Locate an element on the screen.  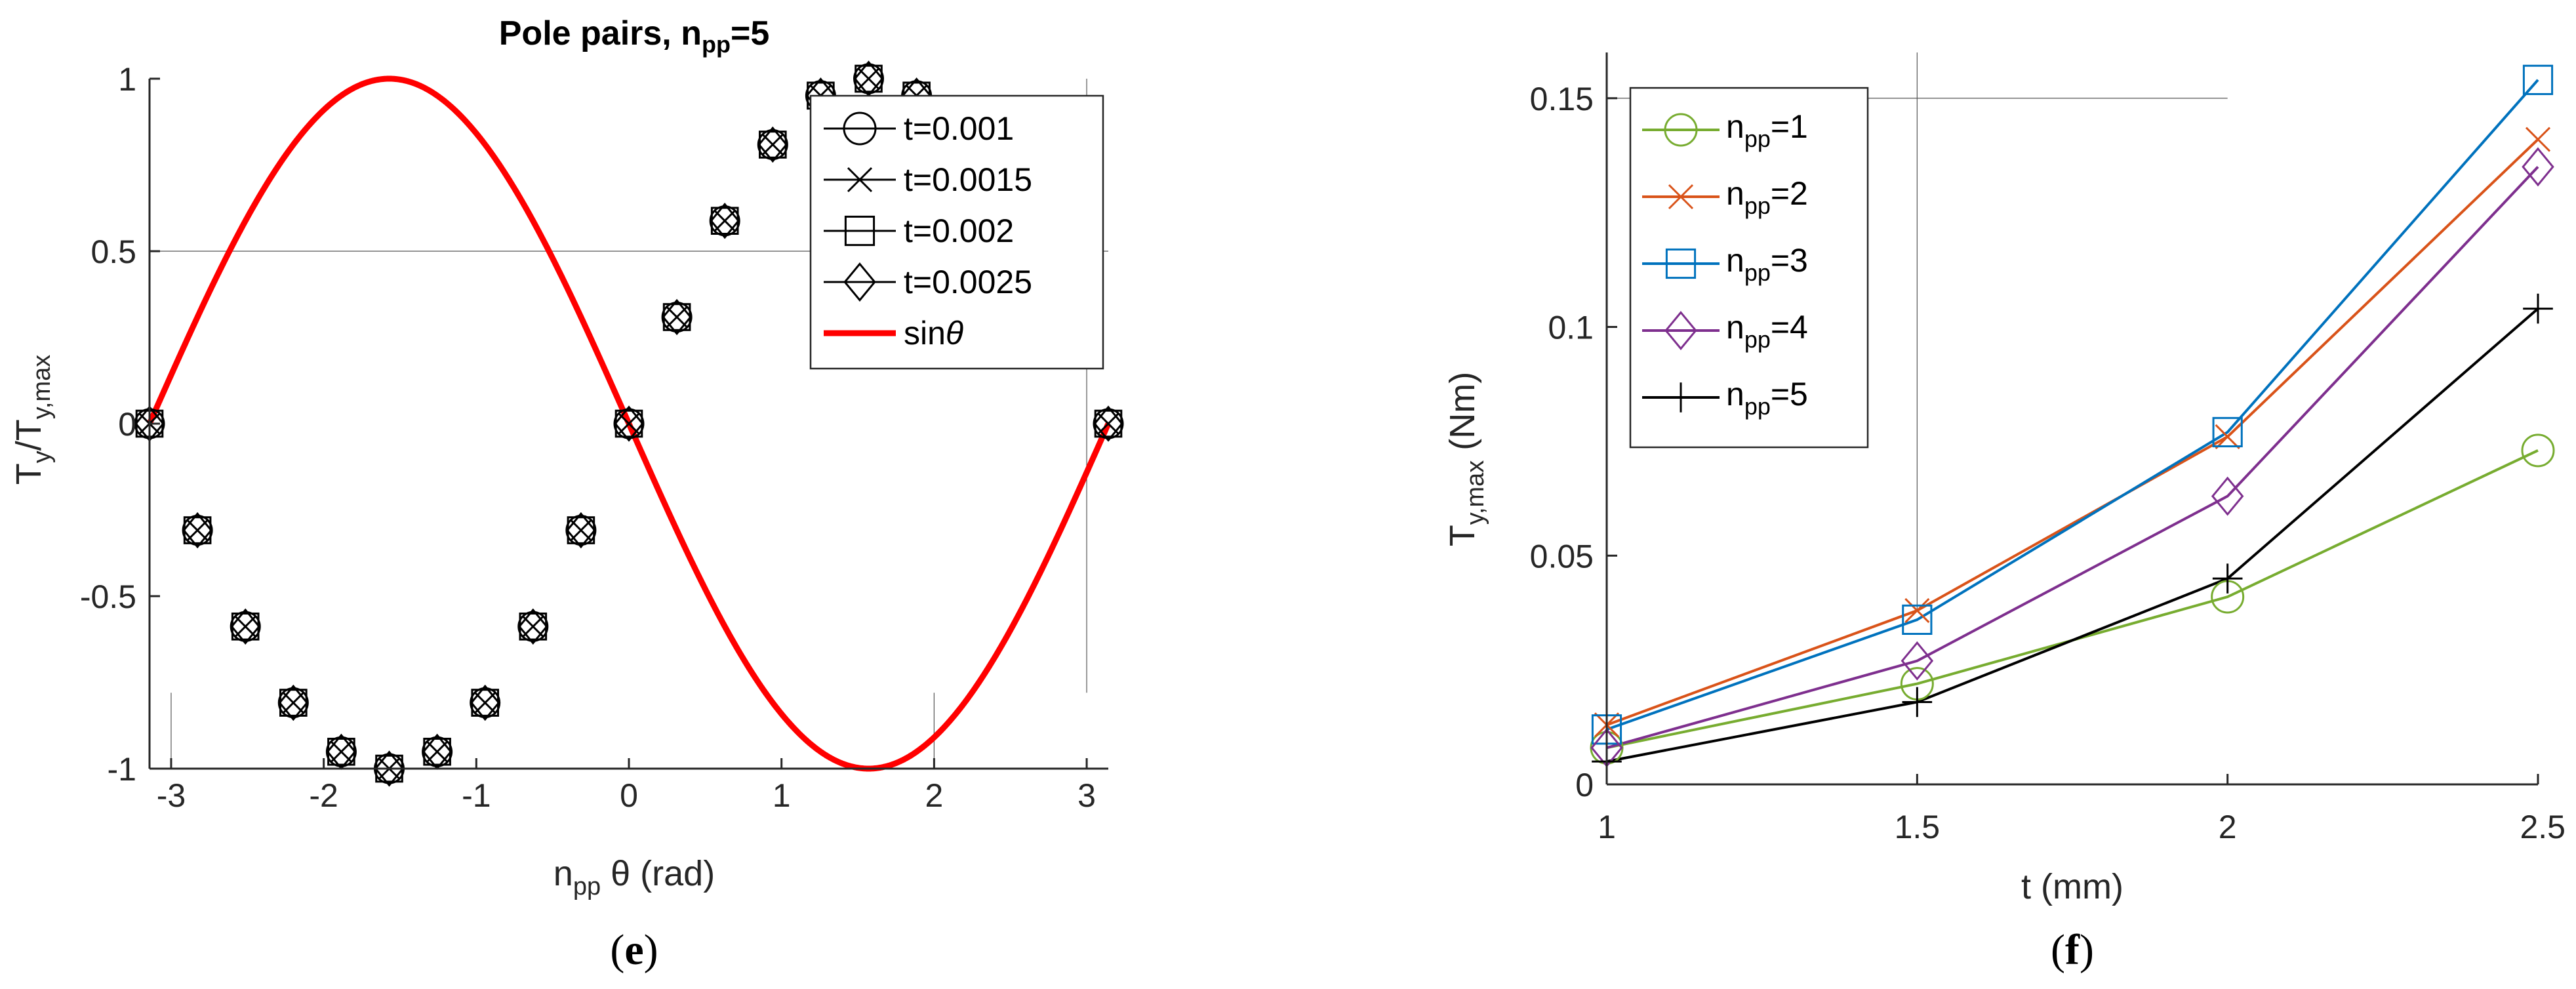
legend-label-npp4-sub: pp is located at coordinates (1757, 339).